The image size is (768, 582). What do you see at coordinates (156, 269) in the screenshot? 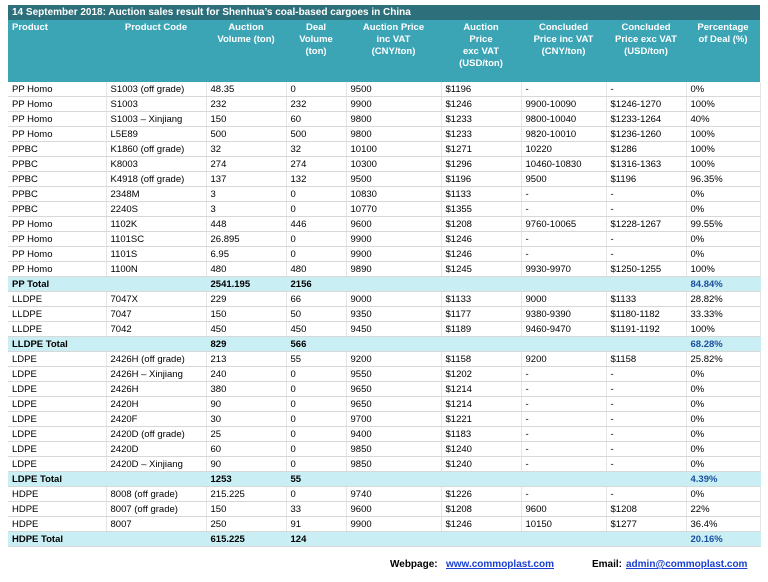
I see `cell: 1100N` at bounding box center [156, 269].